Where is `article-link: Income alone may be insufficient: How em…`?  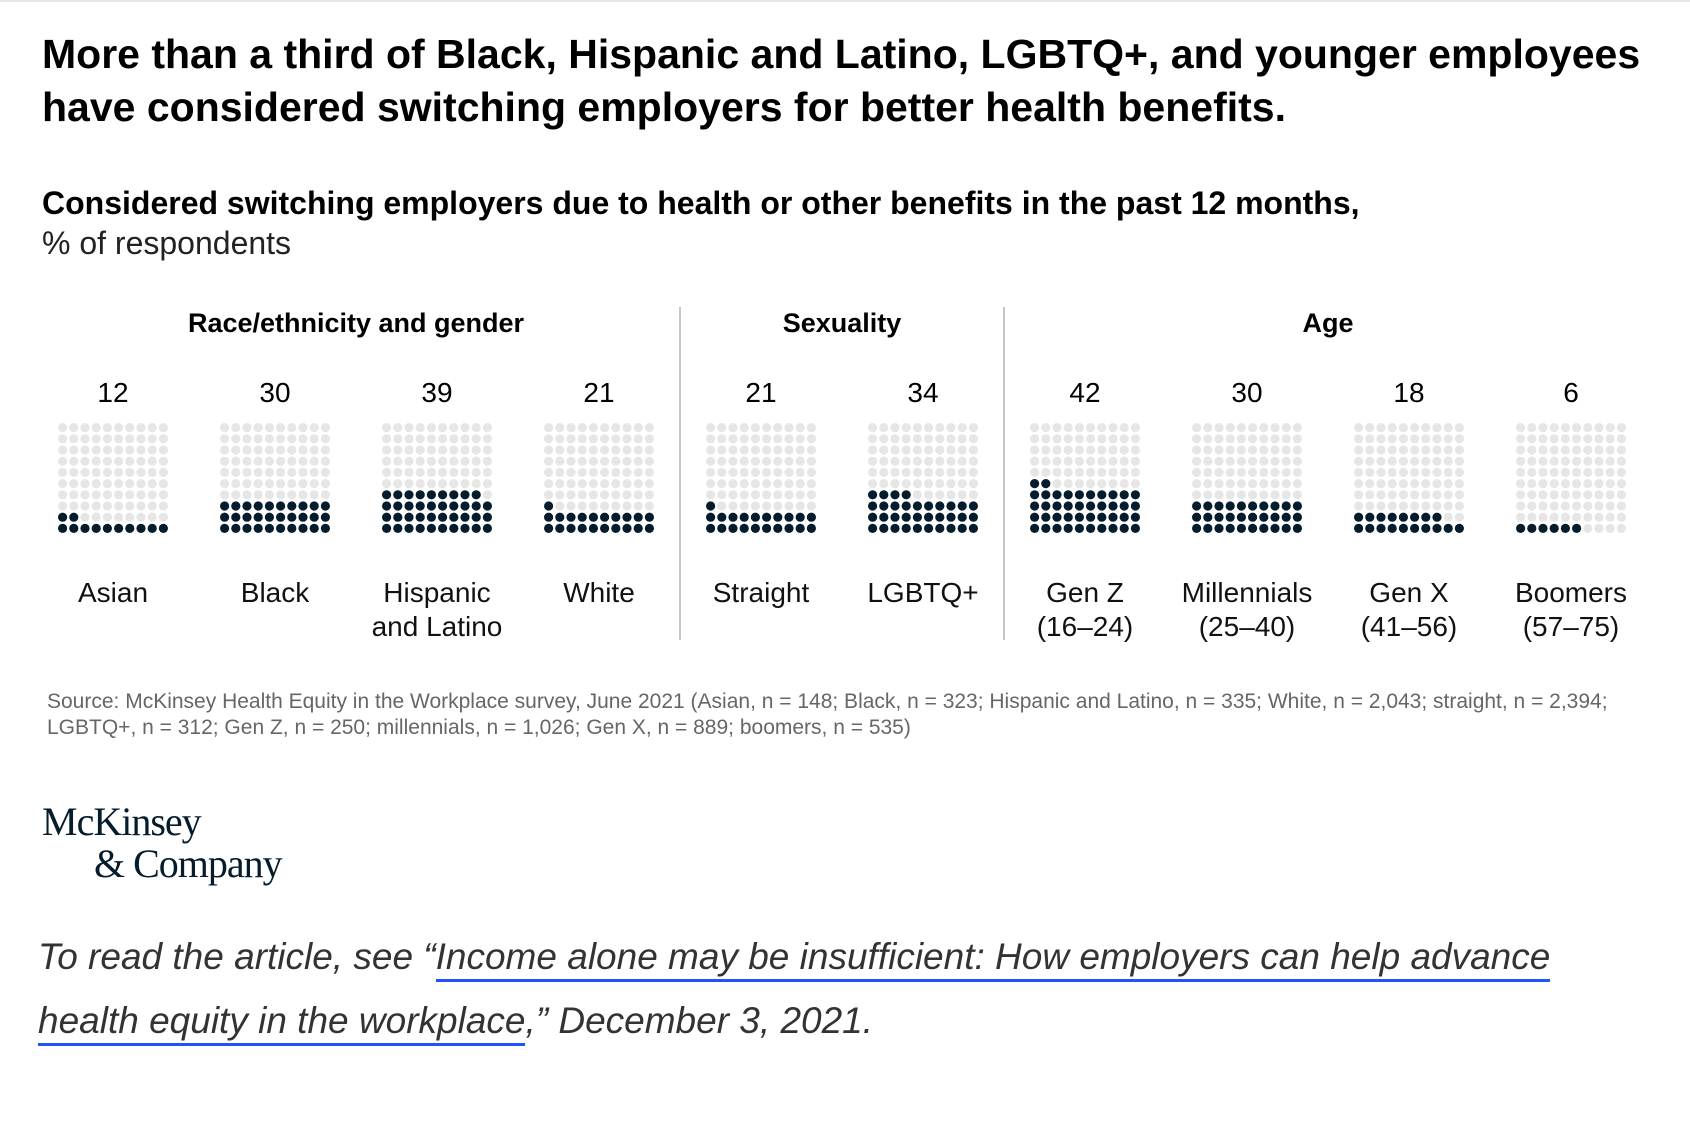 article-link: Income alone may be insufficient: How em… is located at coordinates (794, 991).